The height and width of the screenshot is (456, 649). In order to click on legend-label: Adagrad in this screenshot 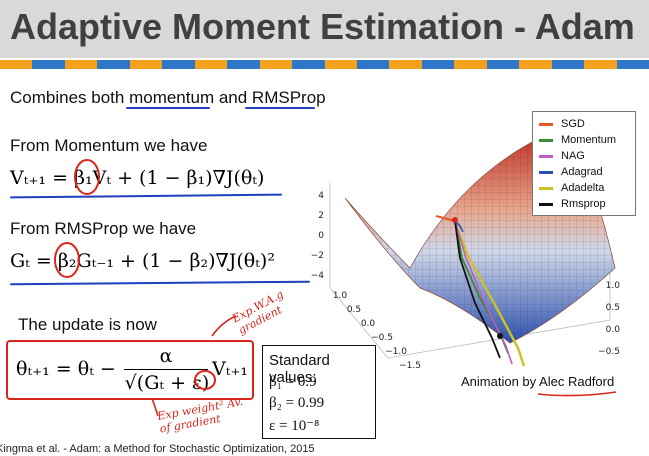, I will do `click(582, 172)`.